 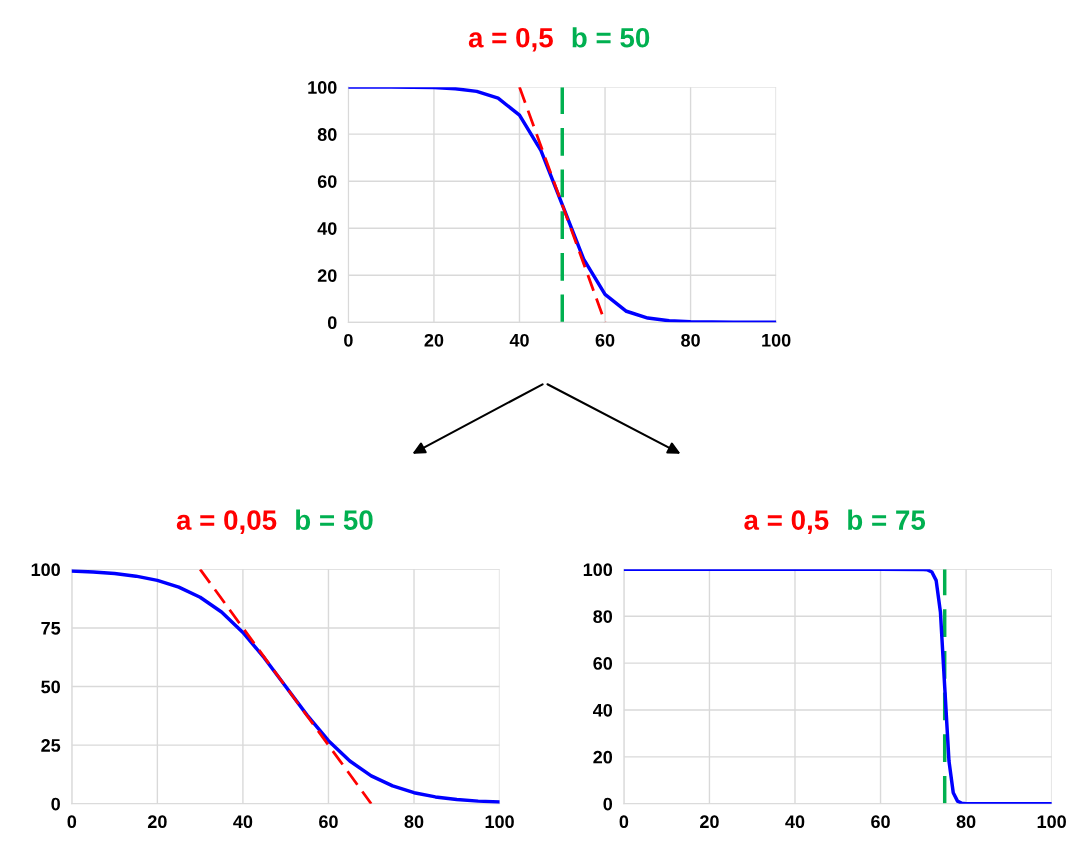 What do you see at coordinates (50, 687) in the screenshot?
I see `y-tick-label: 50` at bounding box center [50, 687].